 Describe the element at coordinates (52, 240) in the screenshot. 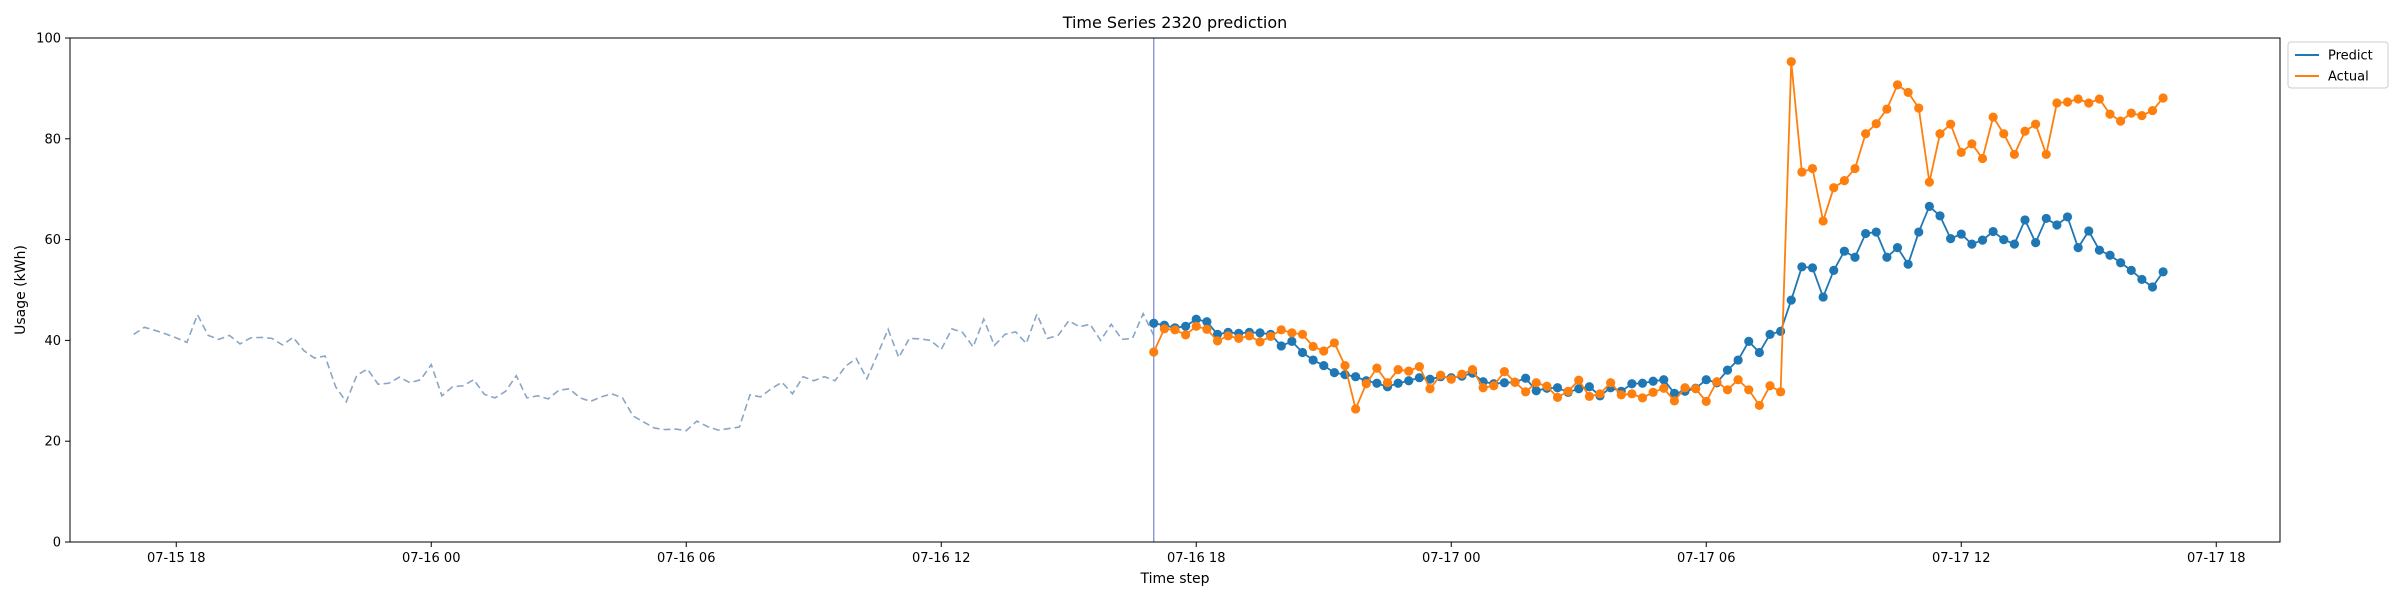

I see `y-tick-label: 60` at that location.